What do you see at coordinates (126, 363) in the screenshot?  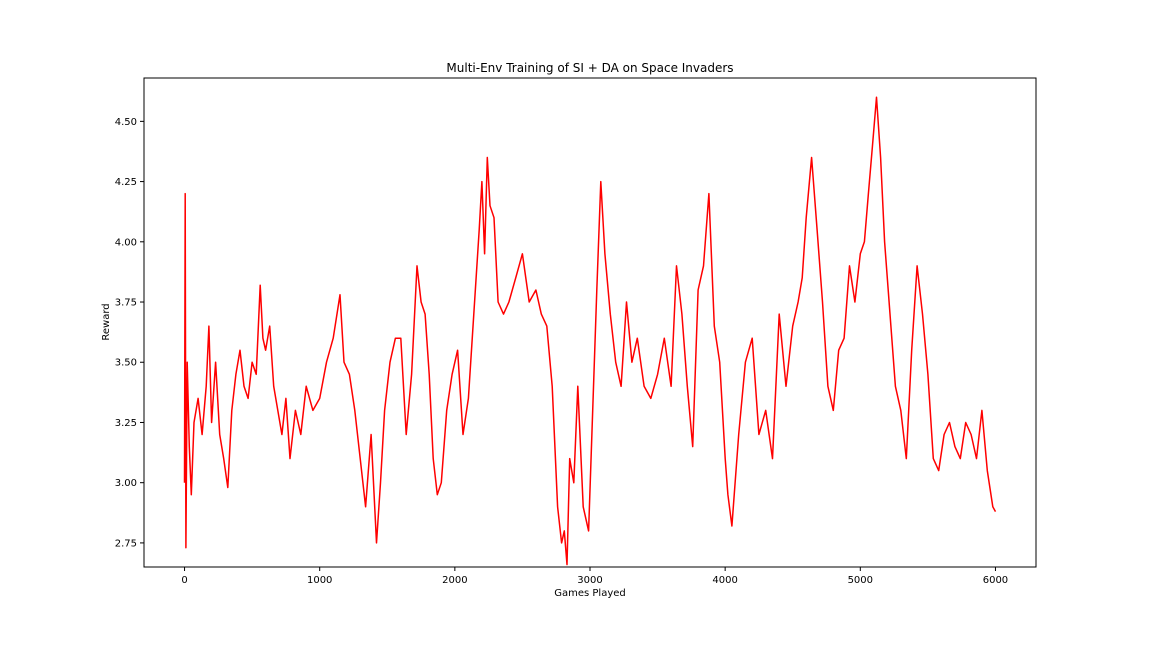 I see `y-tick-label: 3.50` at bounding box center [126, 363].